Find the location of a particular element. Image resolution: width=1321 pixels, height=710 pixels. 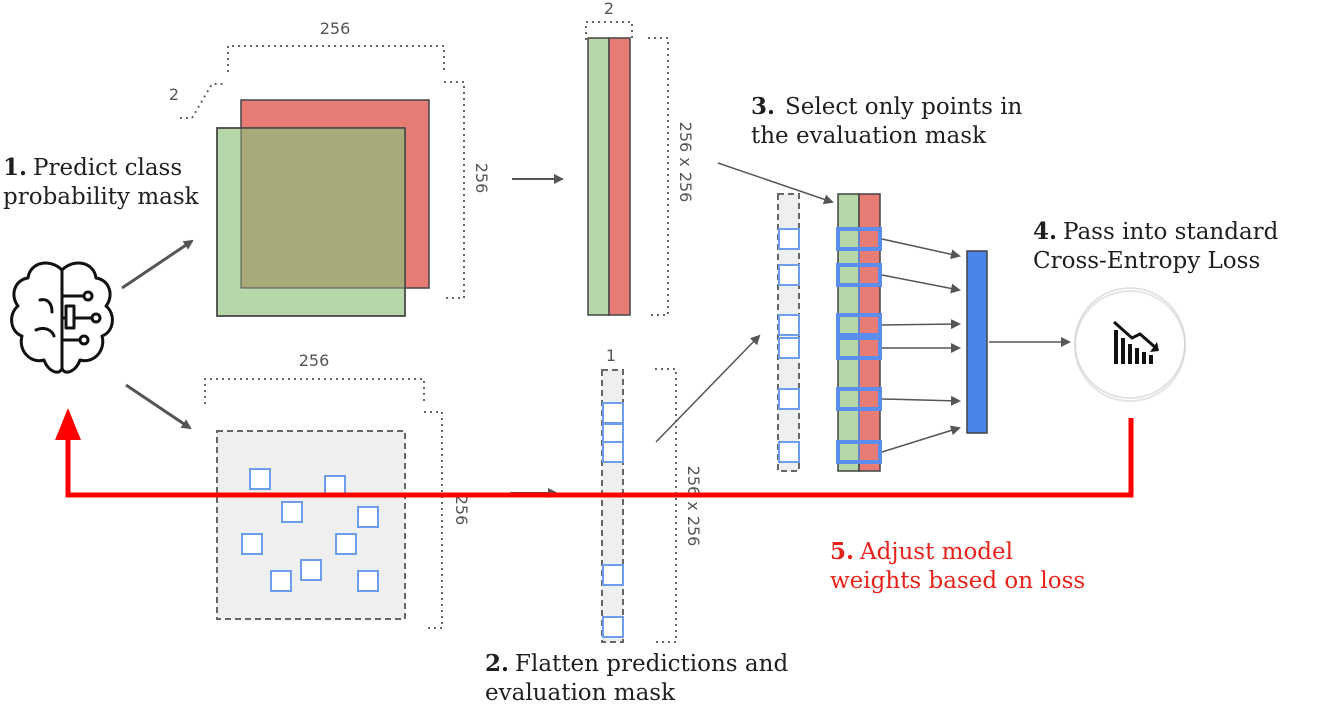

step-4-number: 4. is located at coordinates (1045, 231).